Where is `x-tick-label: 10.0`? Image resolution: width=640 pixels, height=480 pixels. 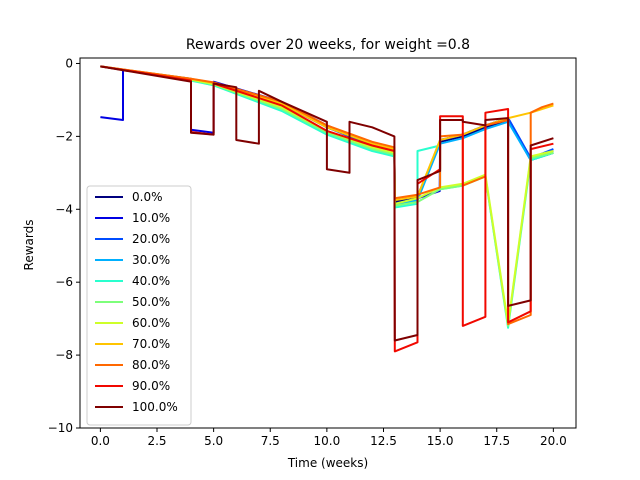
x-tick-label: 10.0 is located at coordinates (327, 441).